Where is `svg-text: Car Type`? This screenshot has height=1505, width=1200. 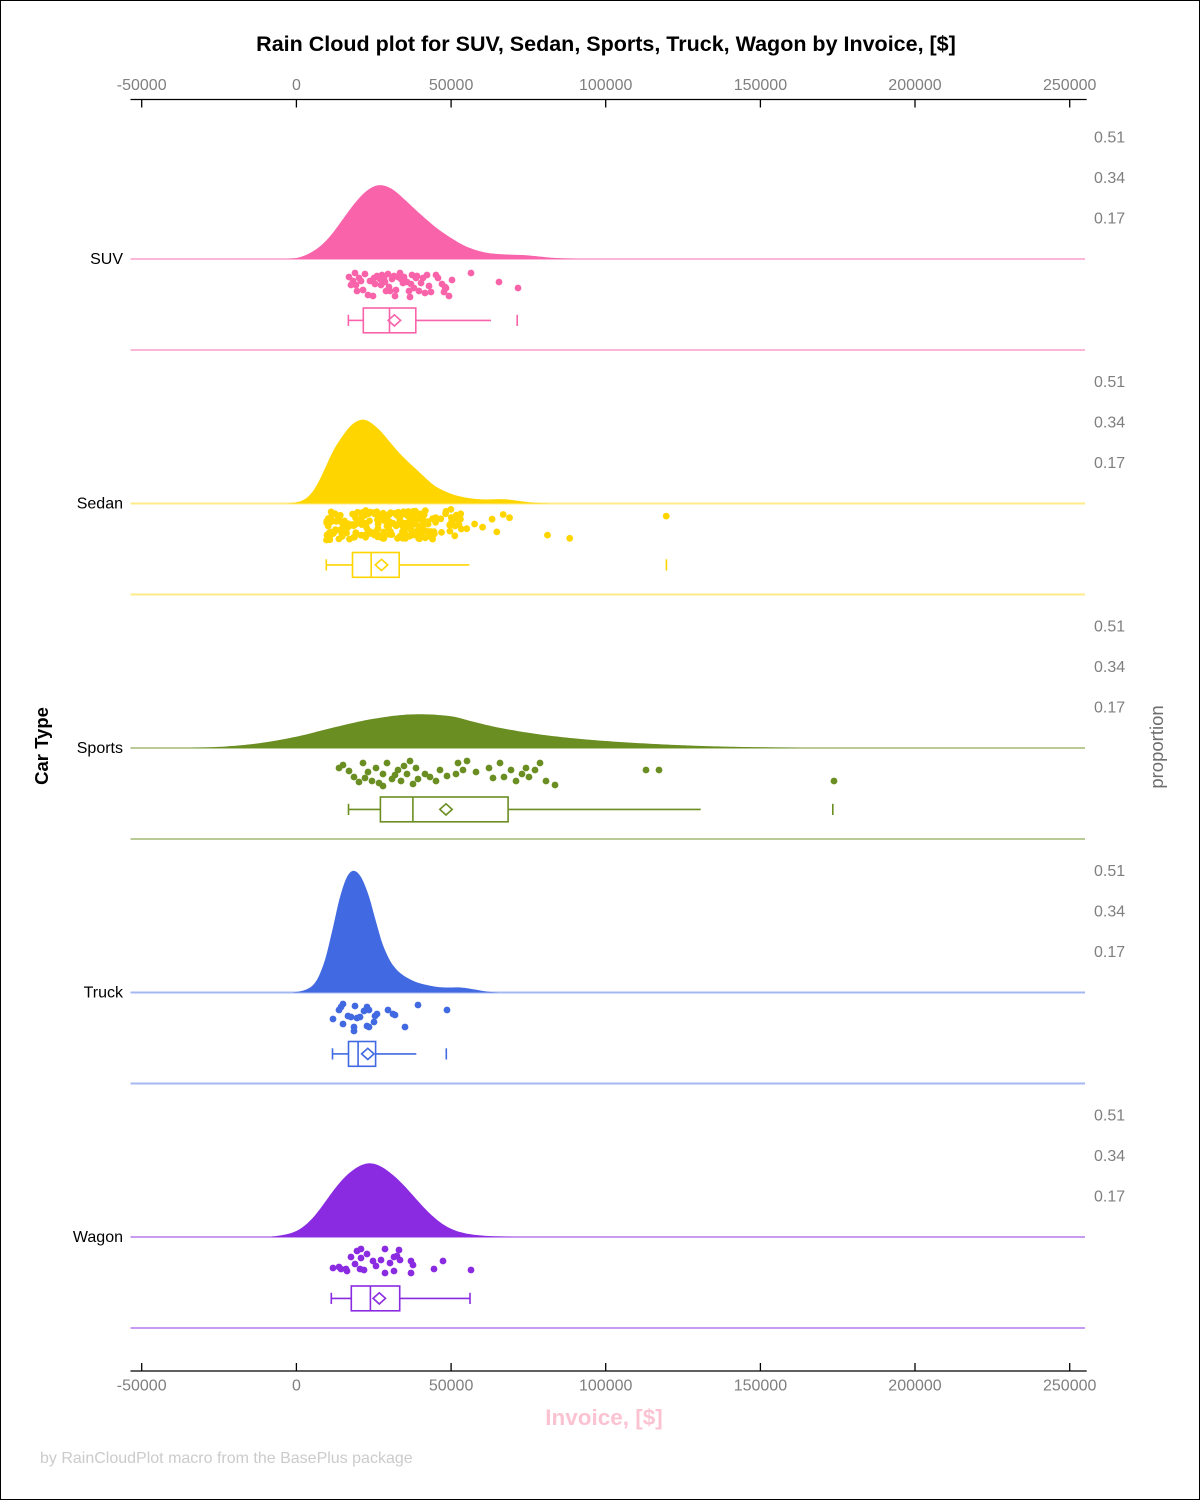 svg-text: Car Type is located at coordinates (41, 746).